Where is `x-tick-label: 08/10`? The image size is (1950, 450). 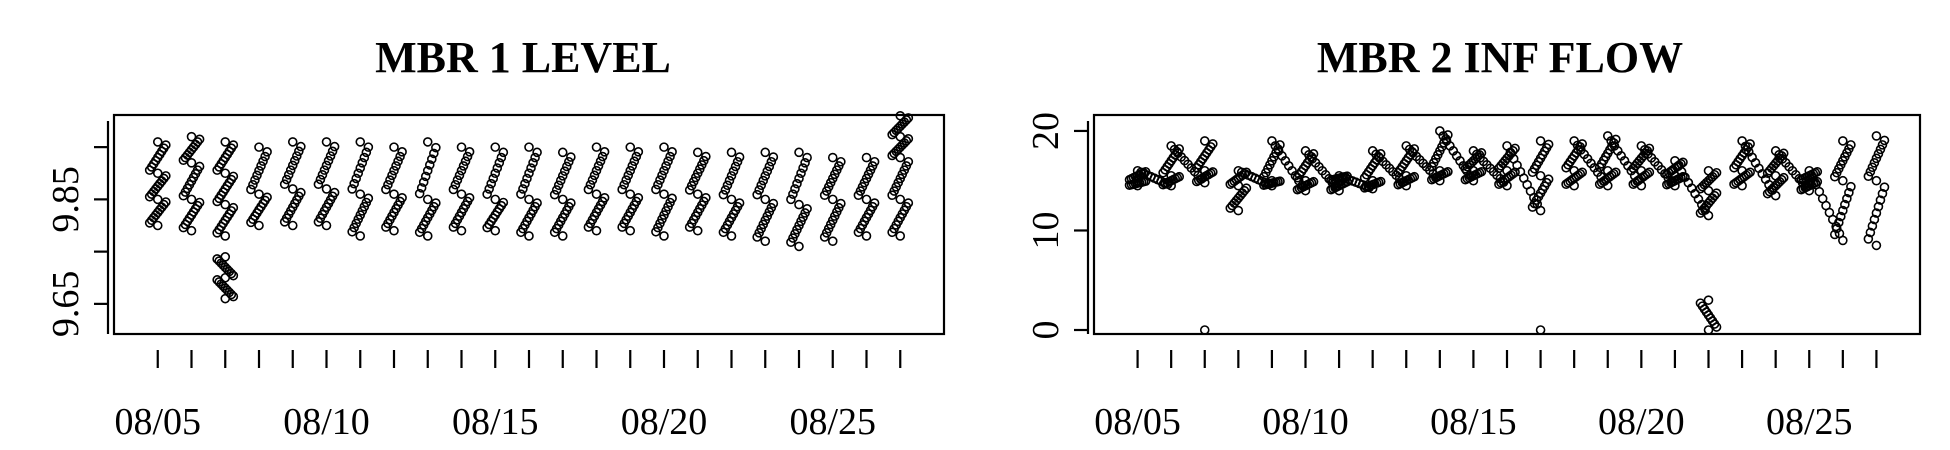 x-tick-label: 08/10 is located at coordinates (1305, 422).